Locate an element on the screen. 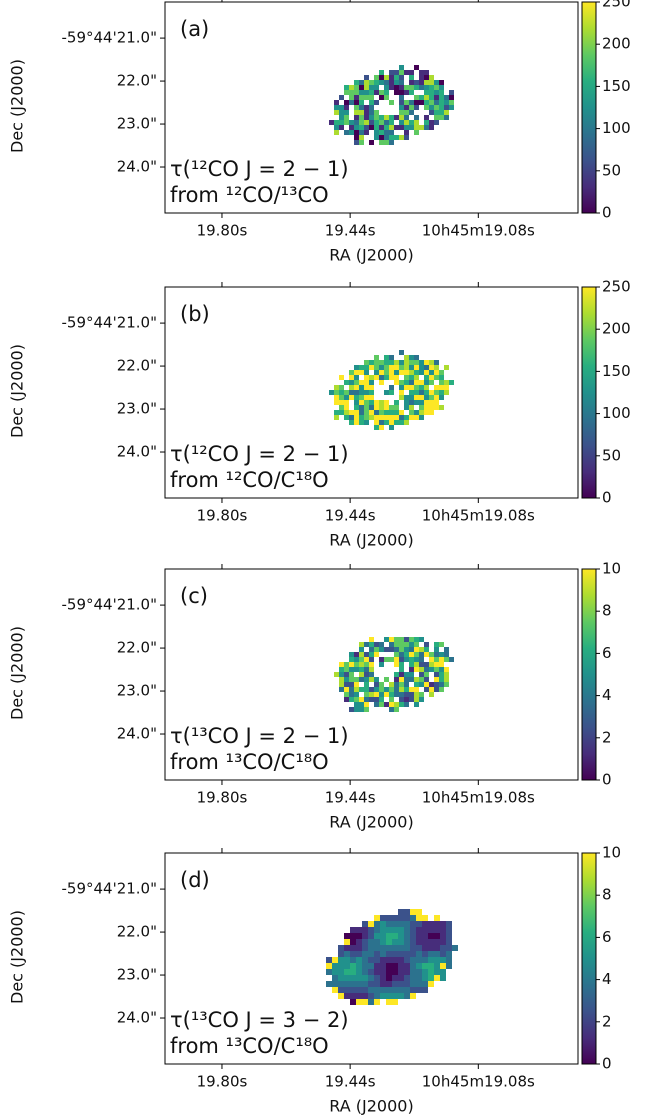 The height and width of the screenshot is (1119, 645). y-tick-label: 22.0" is located at coordinates (137, 366).